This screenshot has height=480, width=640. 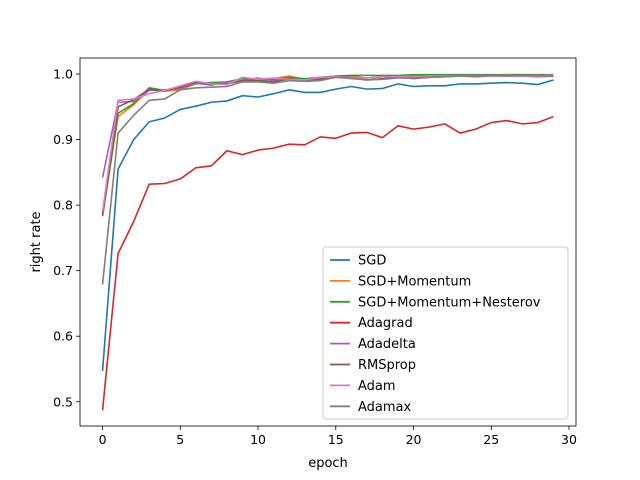 What do you see at coordinates (180, 439) in the screenshot?
I see `x-tick-label: 5` at bounding box center [180, 439].